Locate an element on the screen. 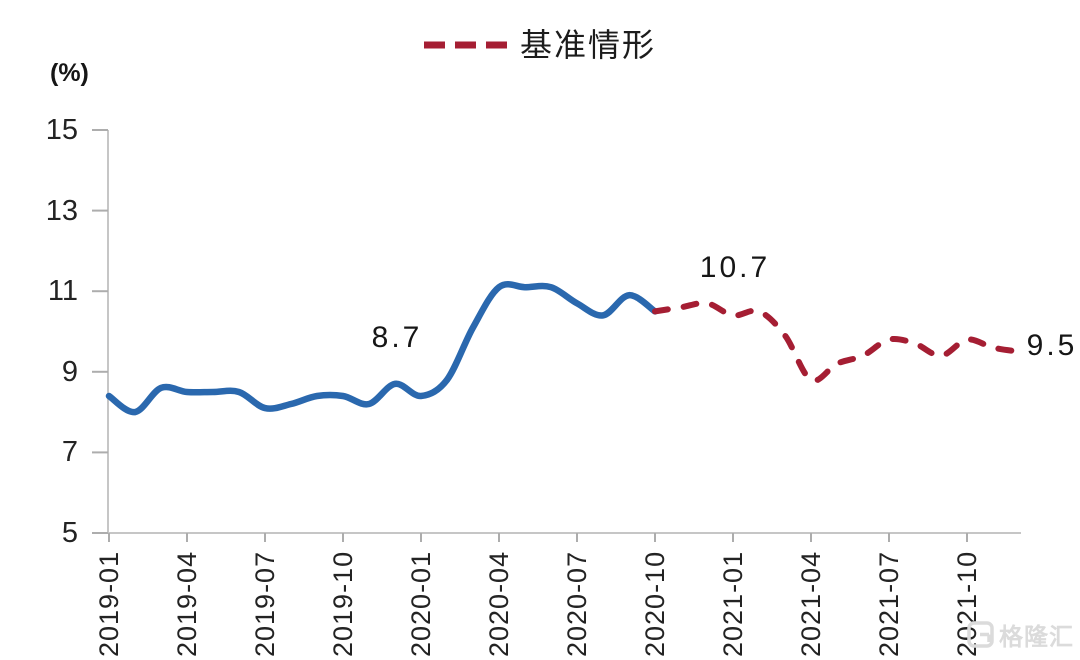 This screenshot has width=1080, height=660. actual-series-line is located at coordinates (382, 348).